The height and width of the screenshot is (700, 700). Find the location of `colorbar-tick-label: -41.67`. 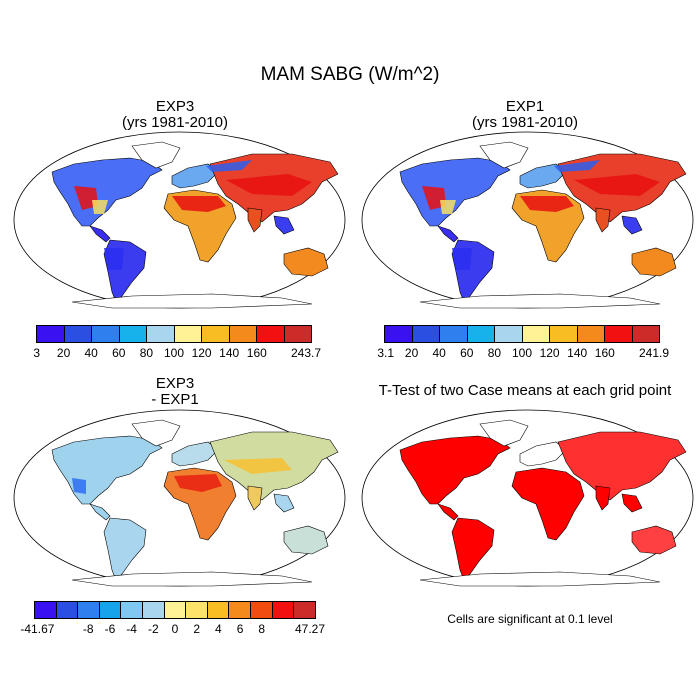

colorbar-tick-label: -41.67 is located at coordinates (37, 629).